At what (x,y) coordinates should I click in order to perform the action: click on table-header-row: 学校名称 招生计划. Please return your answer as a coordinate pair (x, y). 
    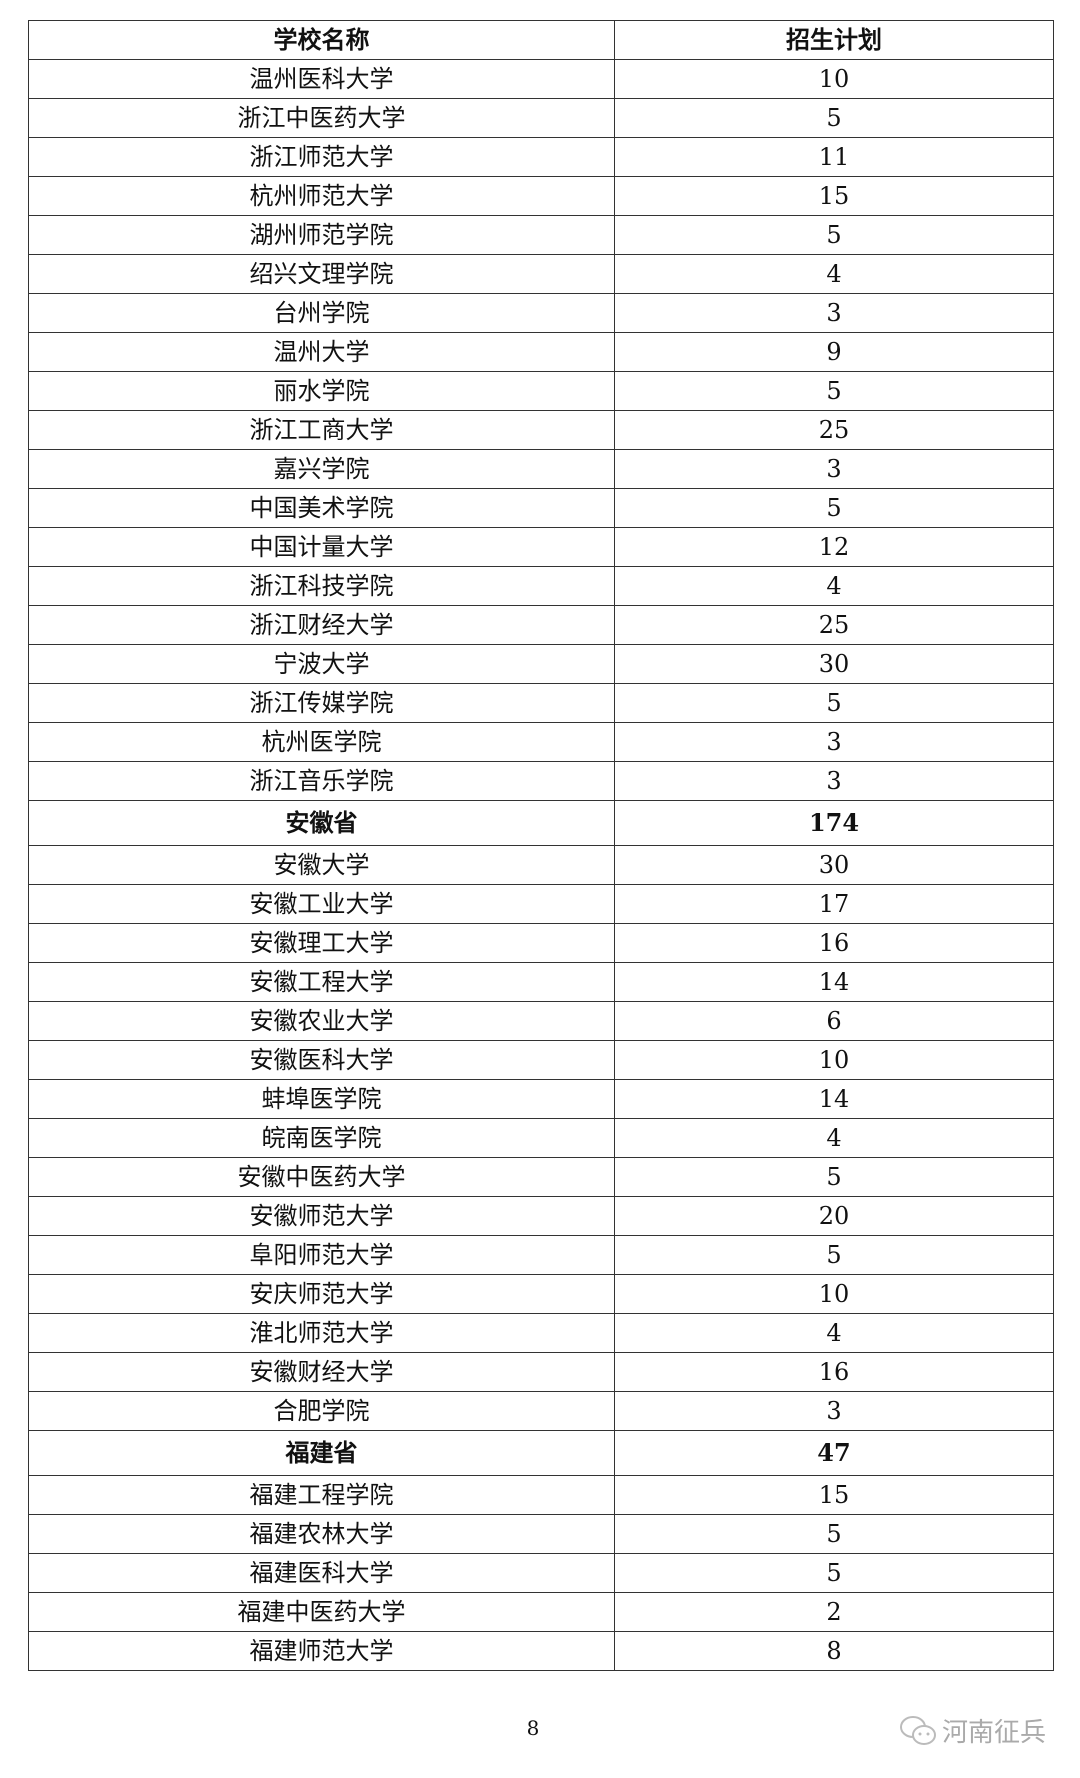
    Looking at the image, I should click on (541, 40).